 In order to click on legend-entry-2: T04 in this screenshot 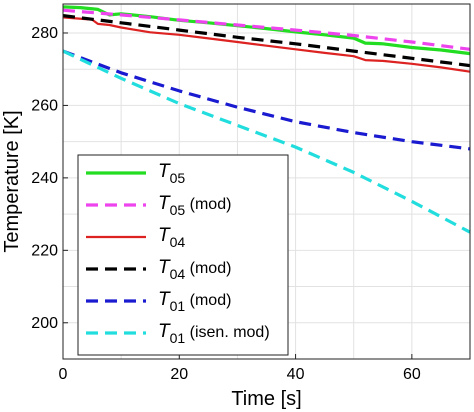, I will do `click(171, 237)`.